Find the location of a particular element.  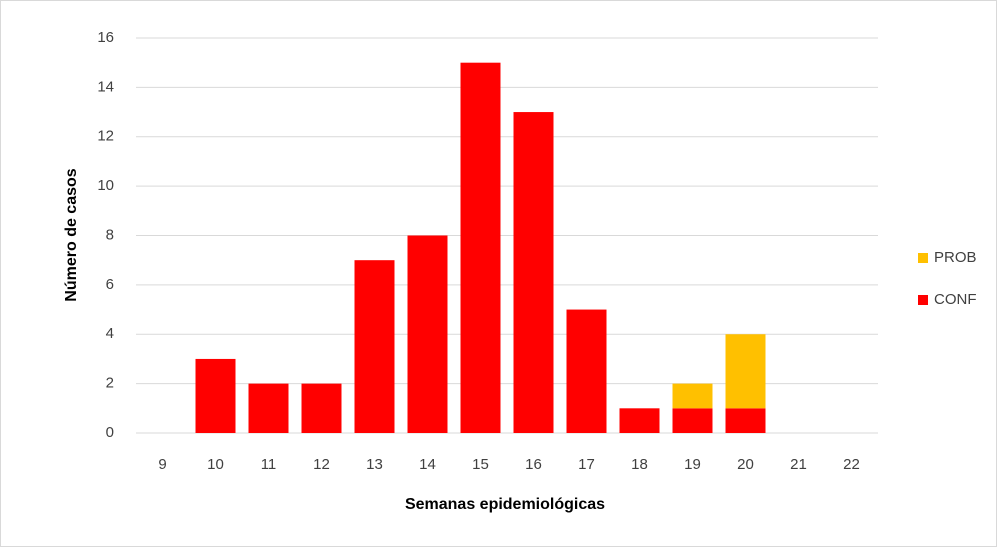

x-tick-label: 15 is located at coordinates (480, 464).